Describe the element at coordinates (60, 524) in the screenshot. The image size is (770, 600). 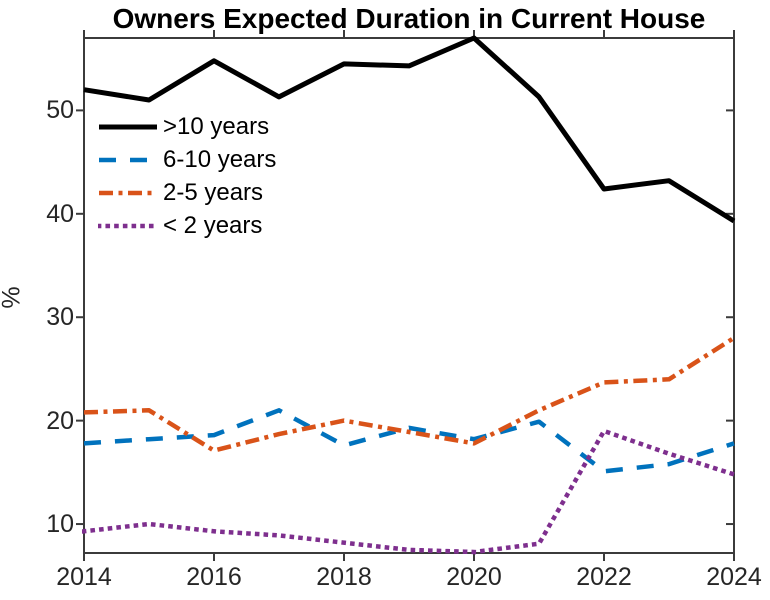
I see `y-tick-label-10: 10` at that location.